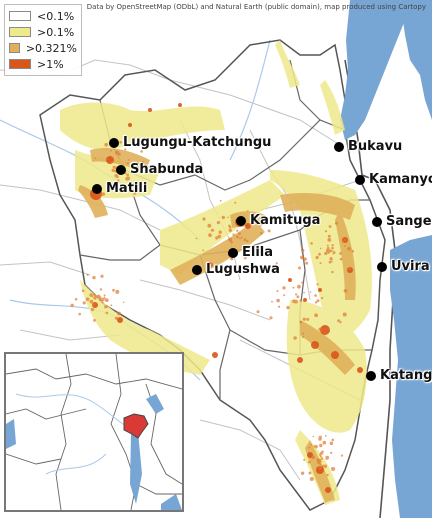 This screenshot has width=432, height=518. Describe the element at coordinates (56, 16) in the screenshot. I see `legend-label: <0.1%` at that location.